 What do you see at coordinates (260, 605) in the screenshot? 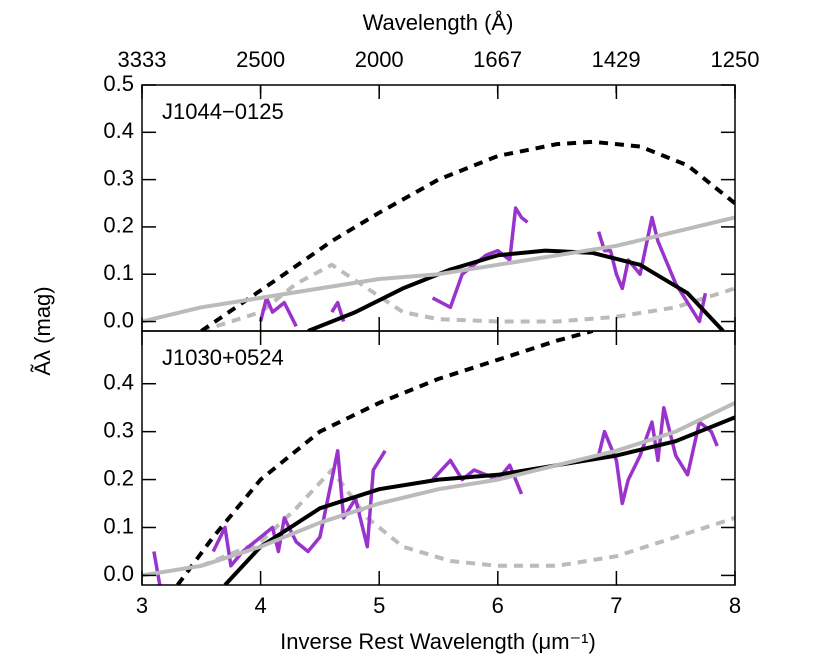
I see `x-tick-label: 4` at bounding box center [260, 605].